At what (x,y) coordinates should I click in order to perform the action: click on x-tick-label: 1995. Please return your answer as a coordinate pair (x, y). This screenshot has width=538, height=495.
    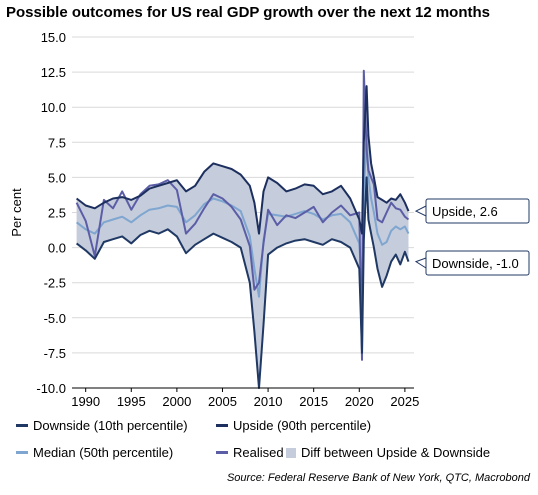
    Looking at the image, I should click on (131, 401).